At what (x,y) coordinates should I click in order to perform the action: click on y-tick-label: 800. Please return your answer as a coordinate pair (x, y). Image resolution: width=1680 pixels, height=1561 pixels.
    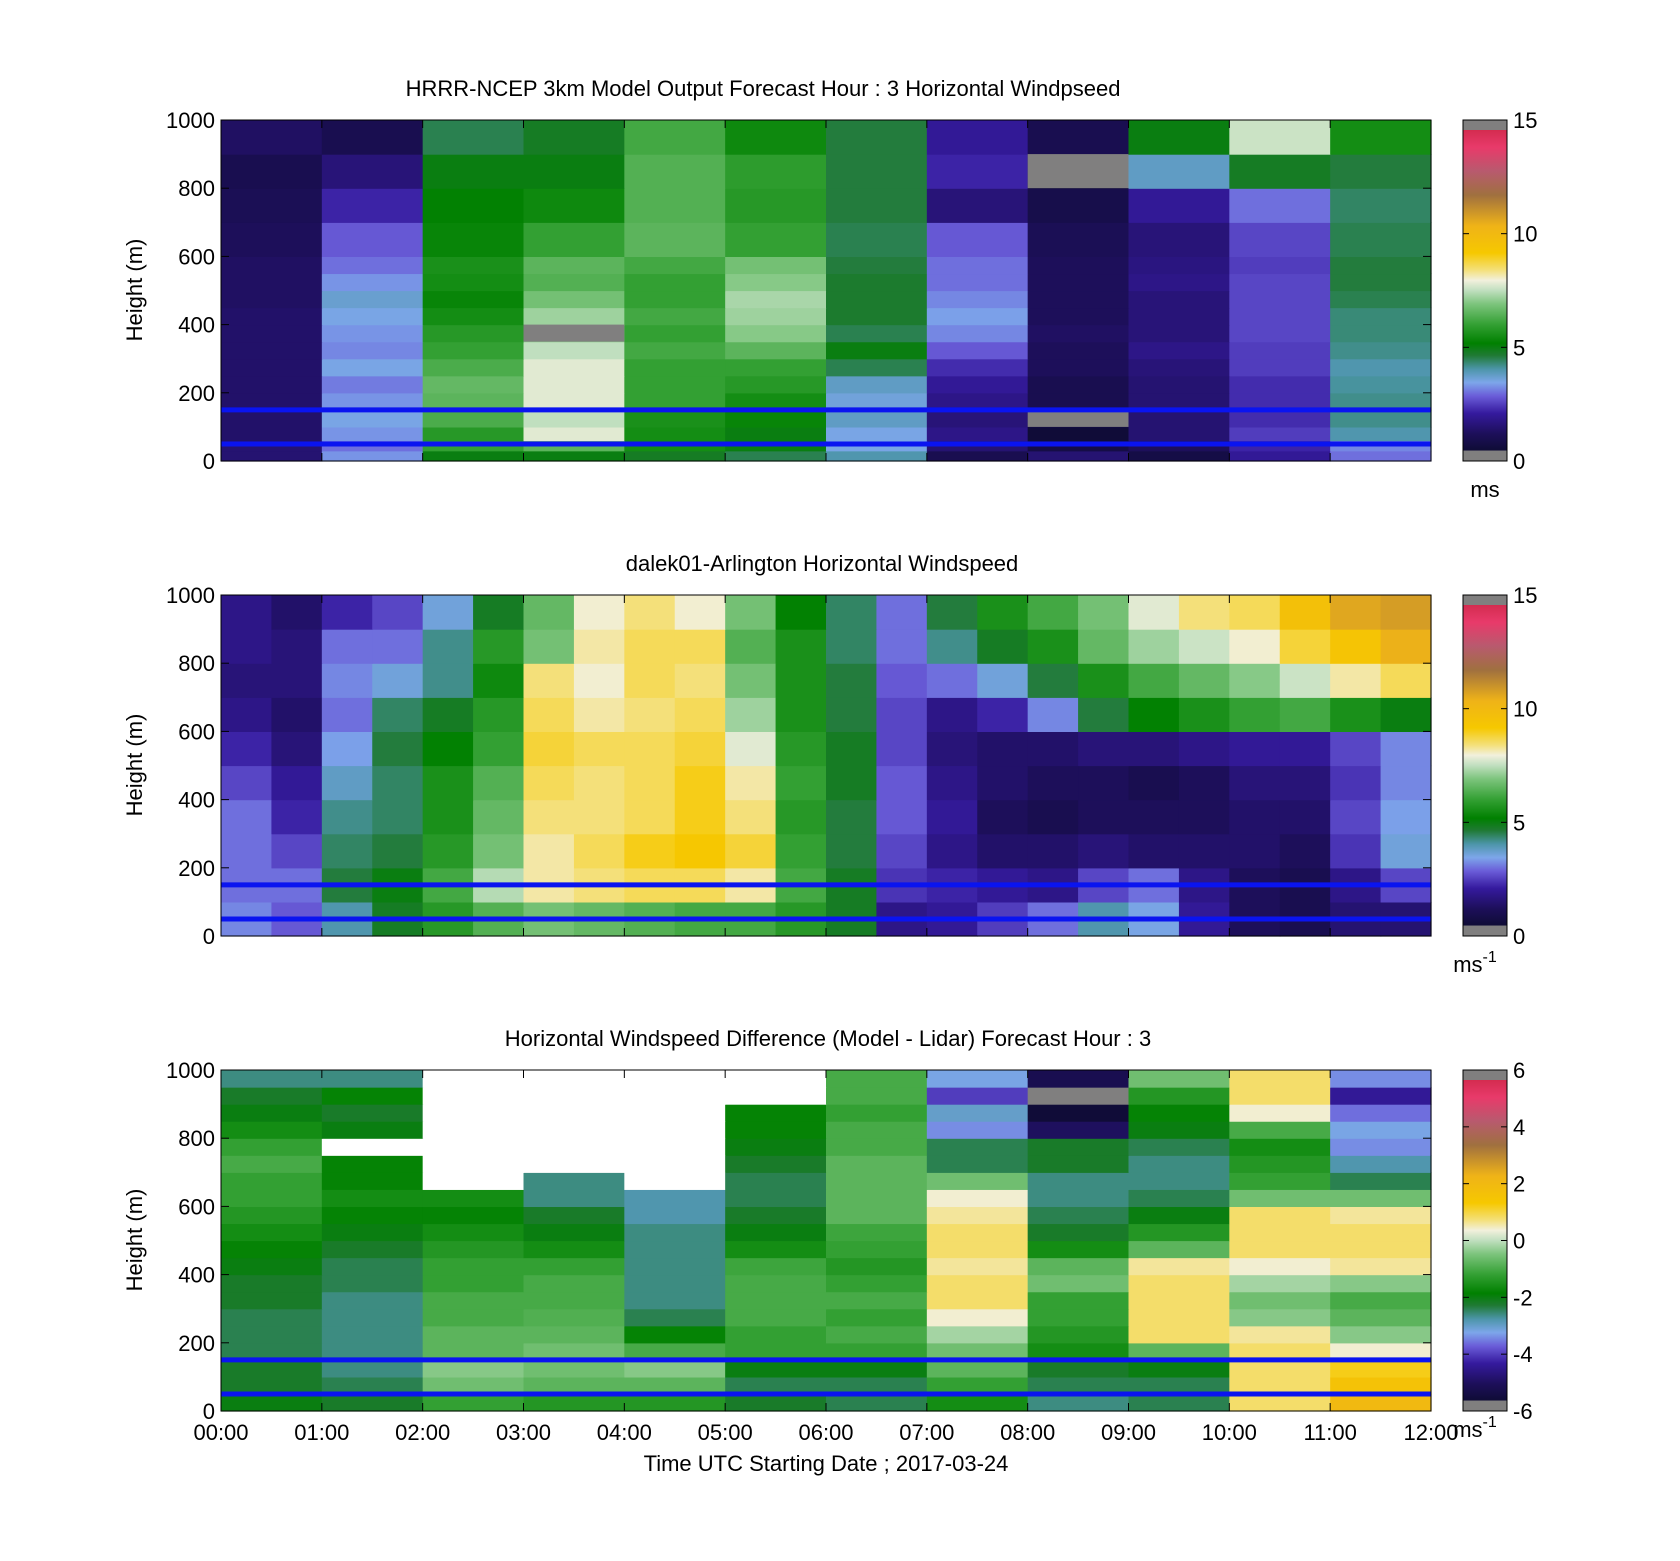
    Looking at the image, I should click on (196, 1138).